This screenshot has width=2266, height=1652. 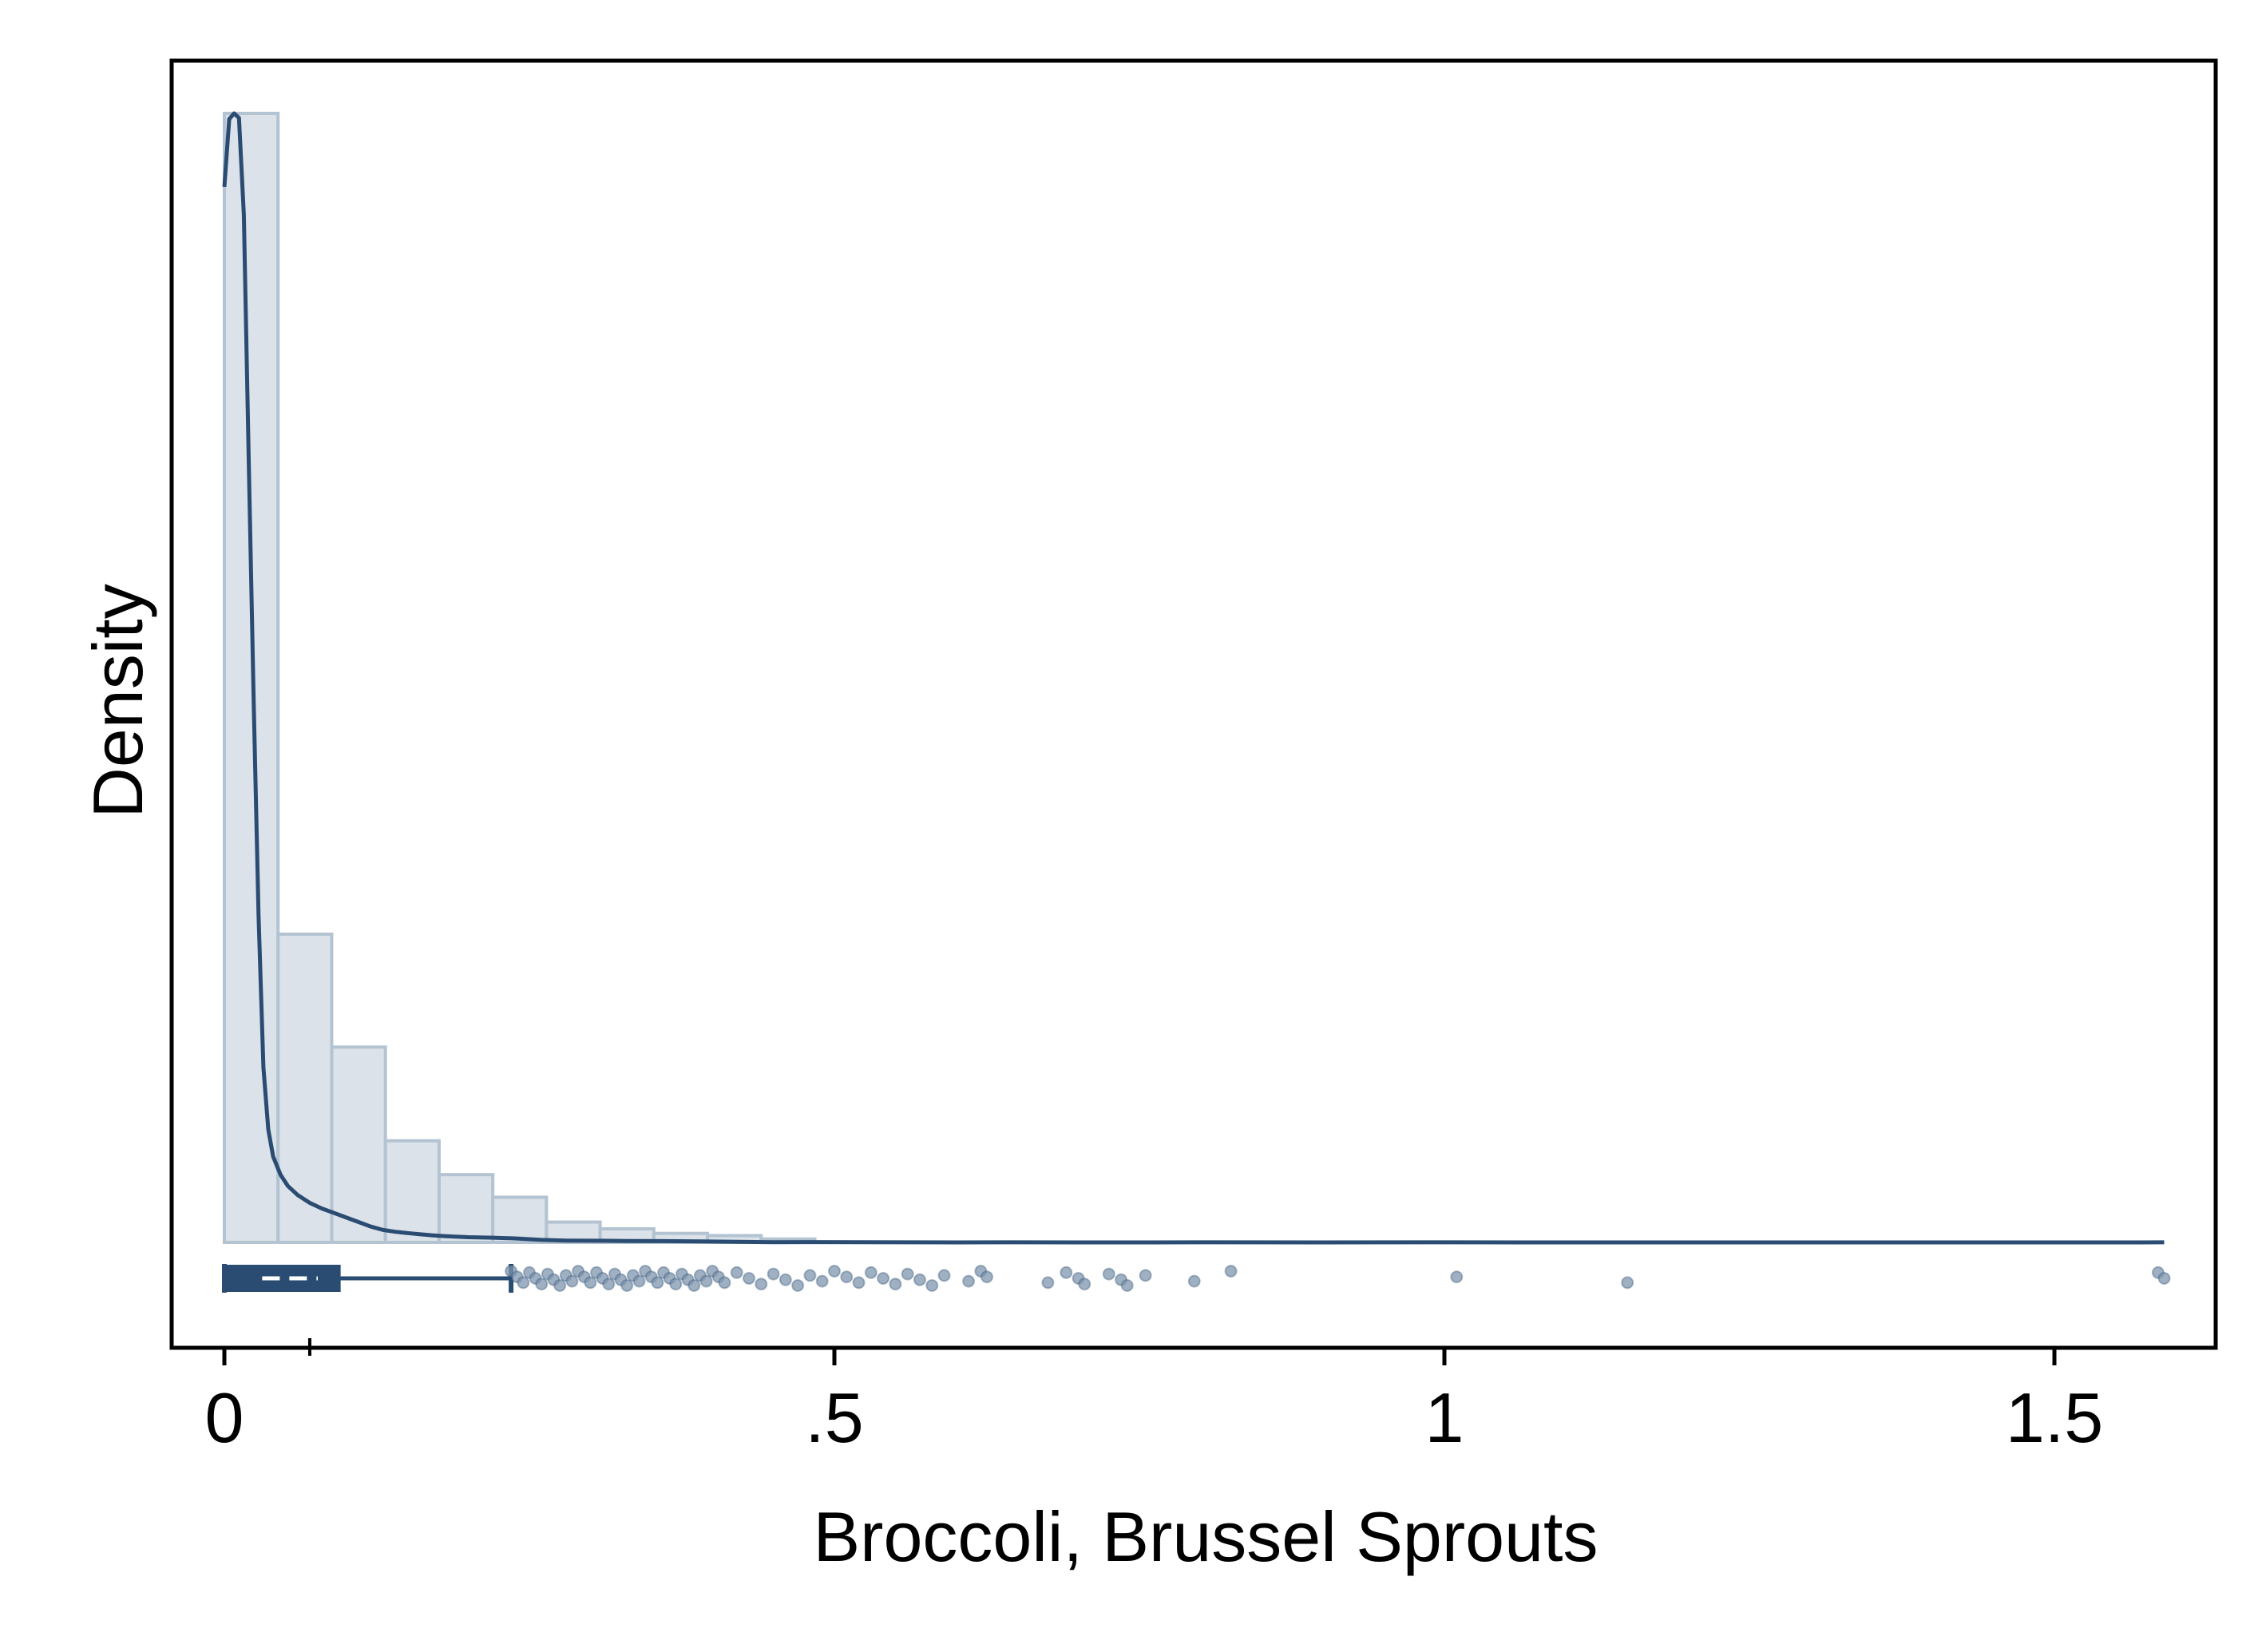 I want to click on x-axis-title: Broccoli, Brussel Sprouts, so click(x=1205, y=1536).